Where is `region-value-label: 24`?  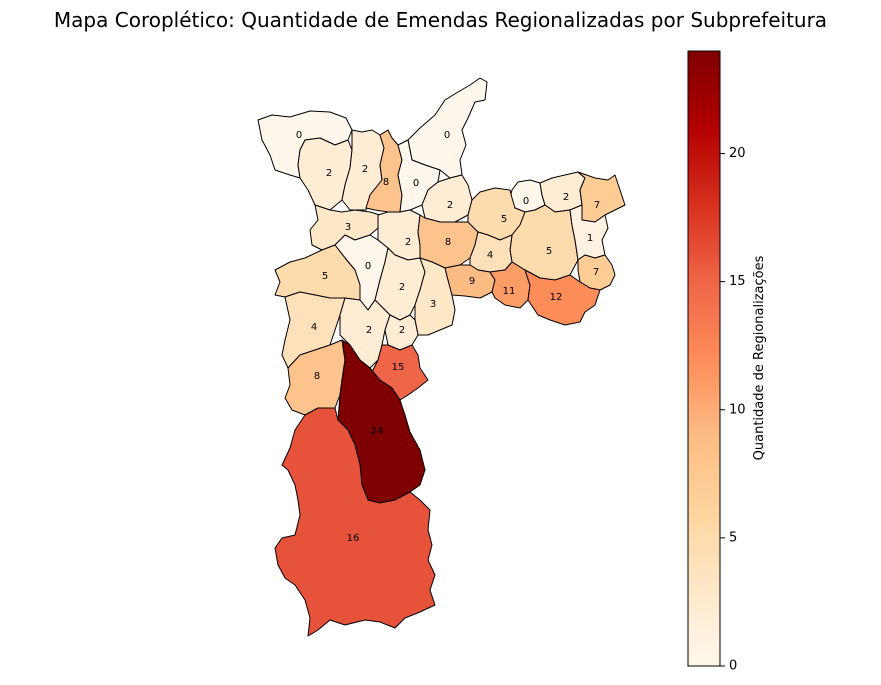
region-value-label: 24 is located at coordinates (377, 431).